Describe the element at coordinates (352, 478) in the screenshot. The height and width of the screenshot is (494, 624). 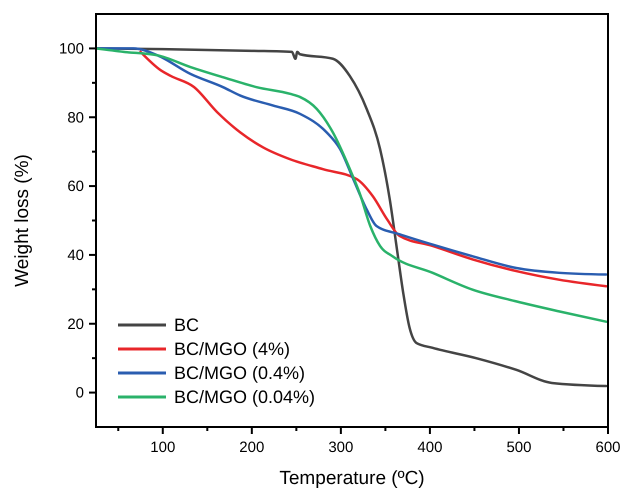
I see `x-axis-title: Temperature (ºC)` at that location.